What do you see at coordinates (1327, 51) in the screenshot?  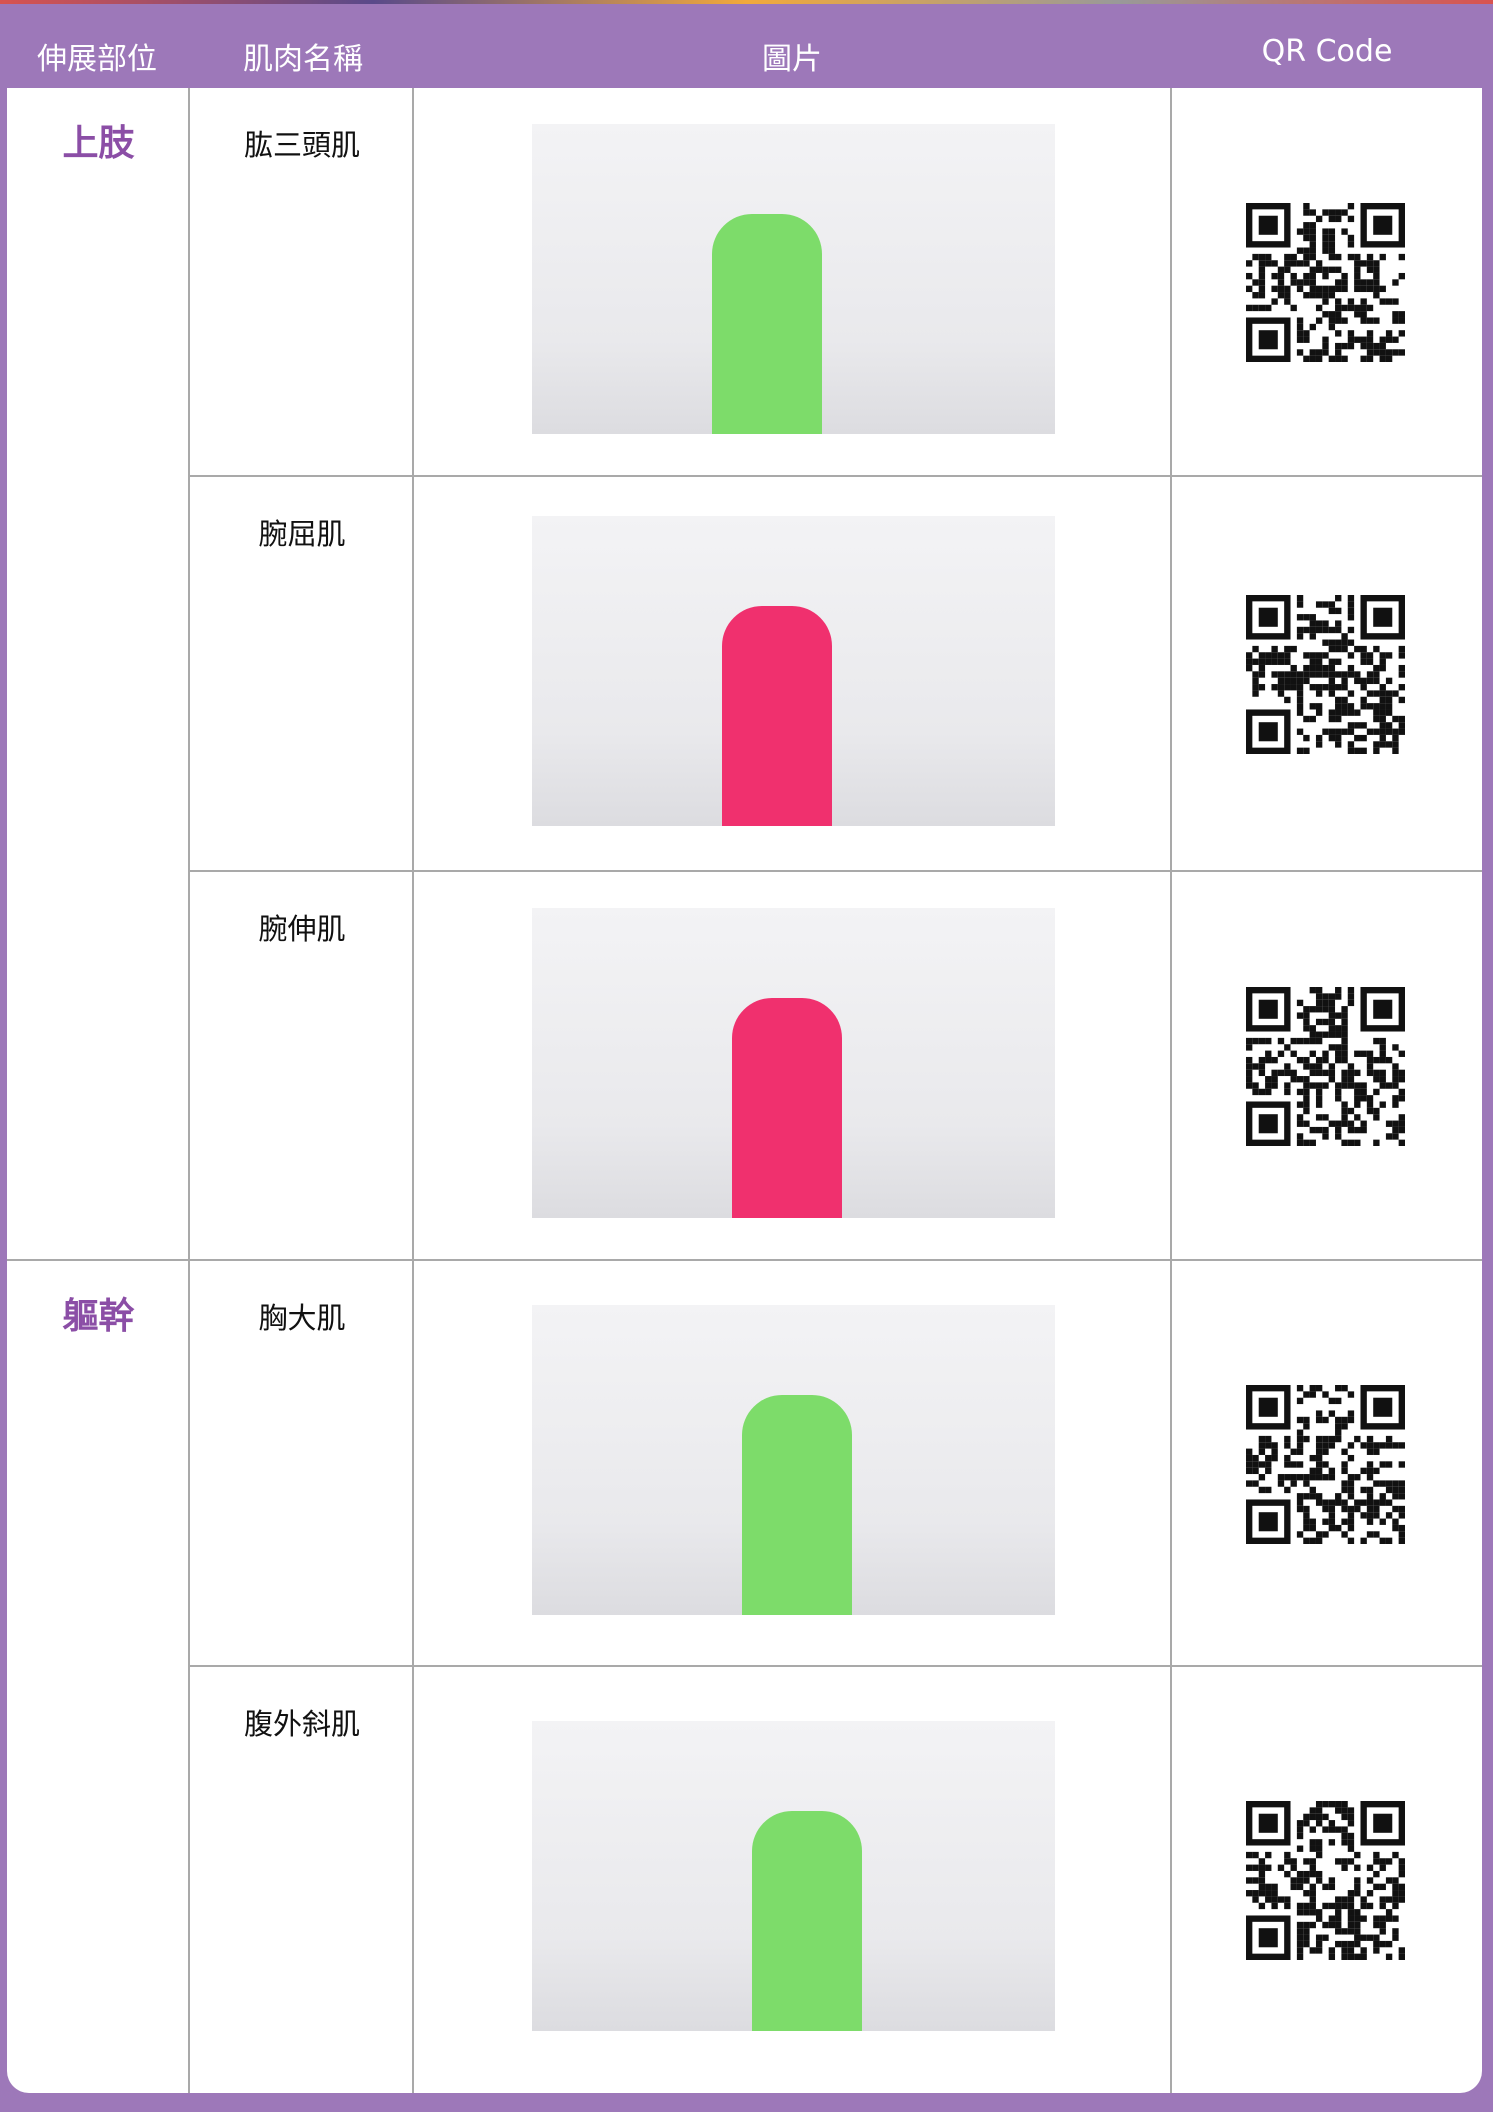 I see `column-header: QR Code` at bounding box center [1327, 51].